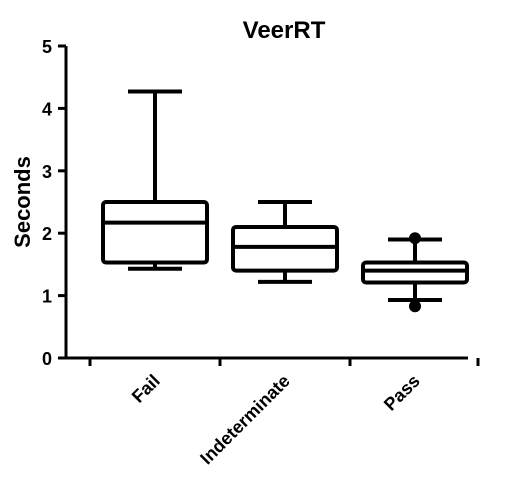 Image resolution: width=531 pixels, height=489 pixels. I want to click on y-tick-label: 4, so click(47, 109).